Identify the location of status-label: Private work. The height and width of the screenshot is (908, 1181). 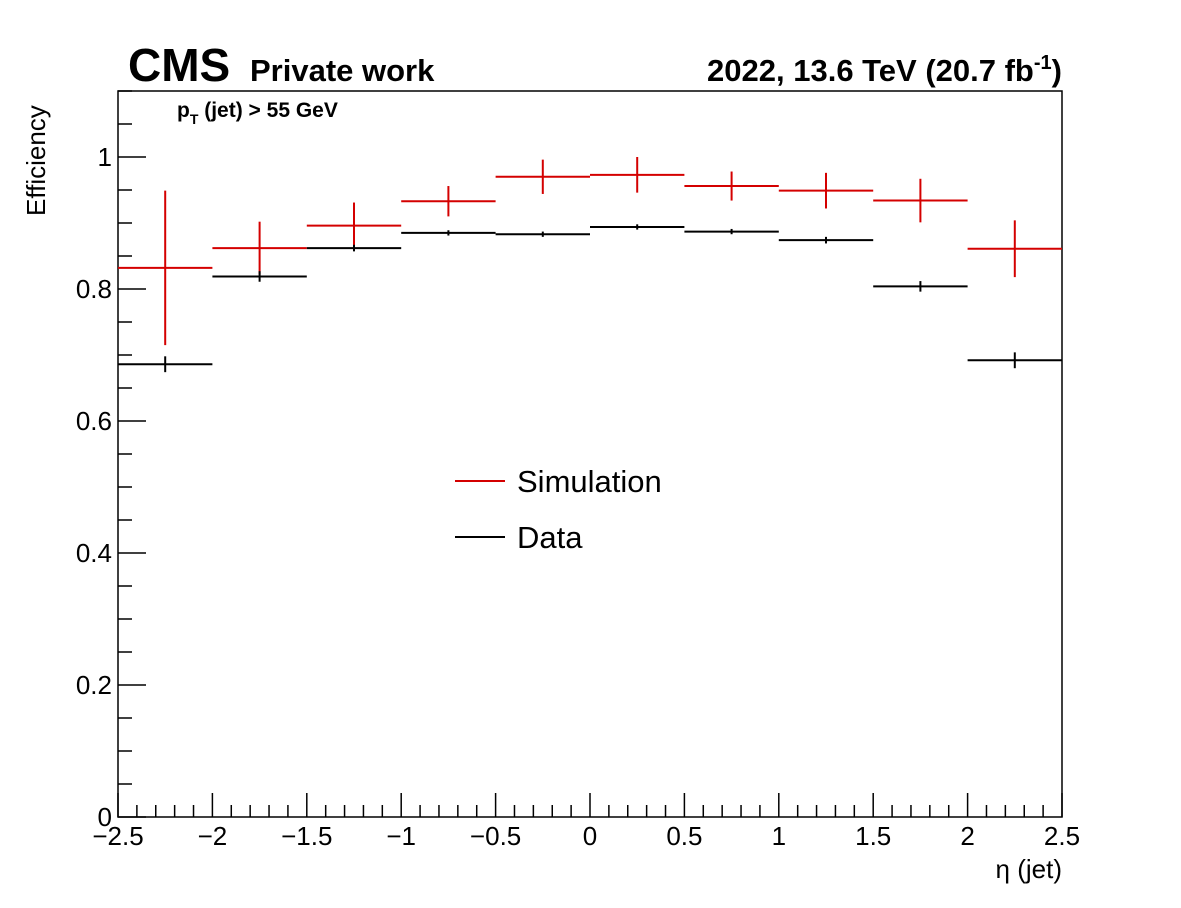
(342, 70).